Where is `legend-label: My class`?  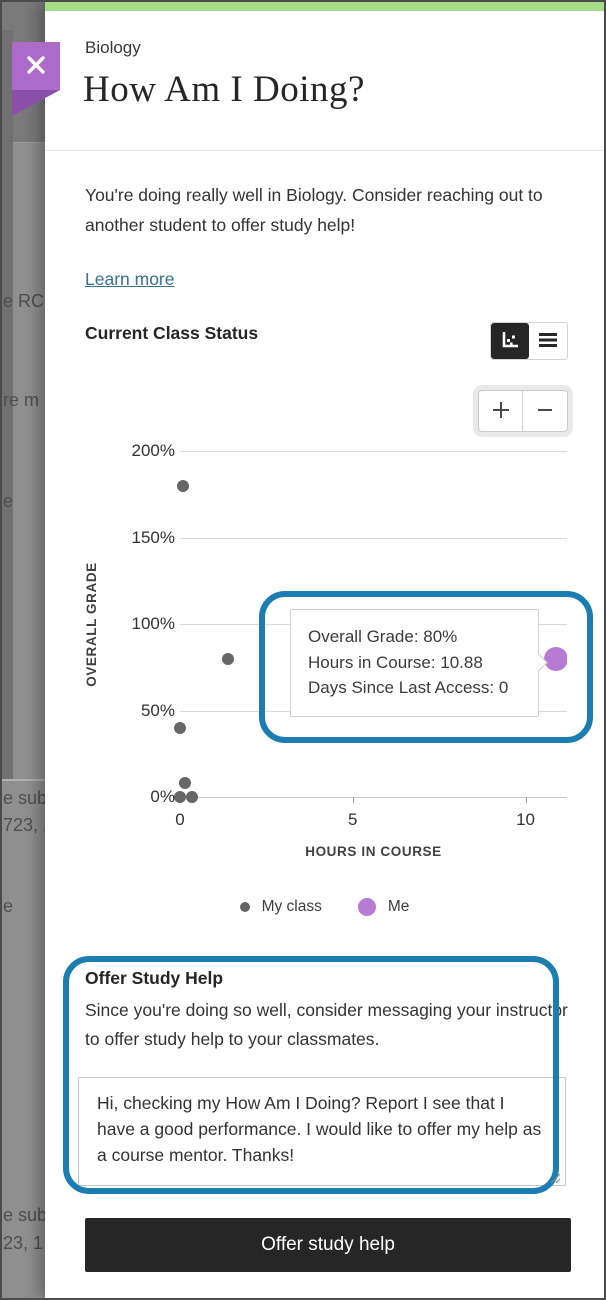
legend-label: My class is located at coordinates (291, 906).